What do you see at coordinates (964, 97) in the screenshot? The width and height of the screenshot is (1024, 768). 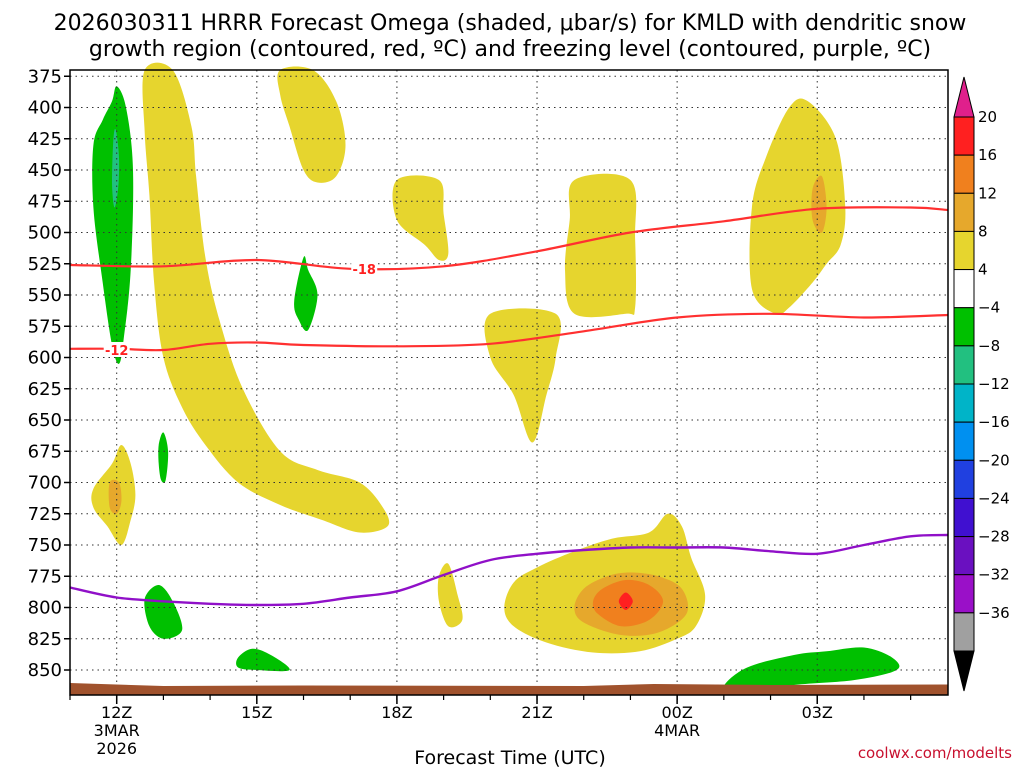 I see `colorbar-over-triangle` at bounding box center [964, 97].